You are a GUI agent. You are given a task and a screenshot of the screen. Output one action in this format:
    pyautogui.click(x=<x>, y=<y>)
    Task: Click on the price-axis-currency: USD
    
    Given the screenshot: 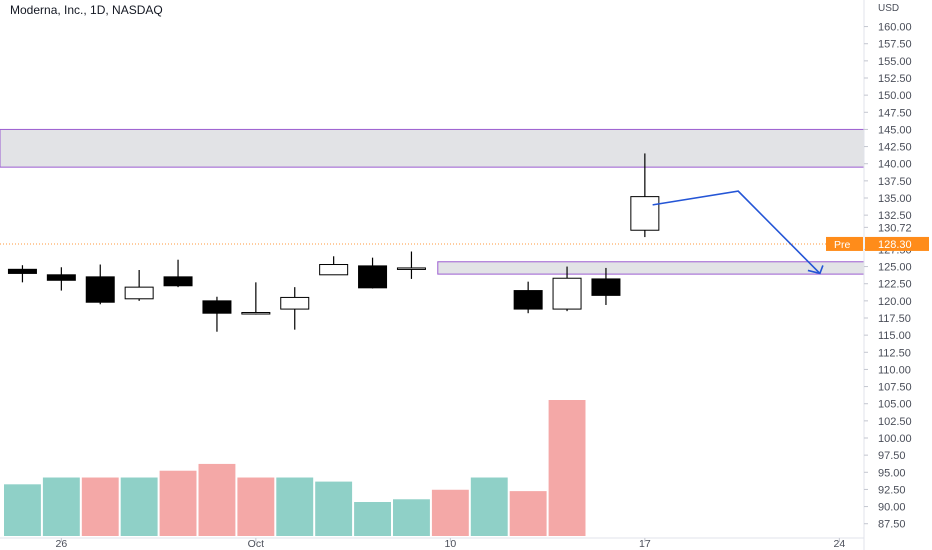 What is the action you would take?
    pyautogui.click(x=888, y=8)
    